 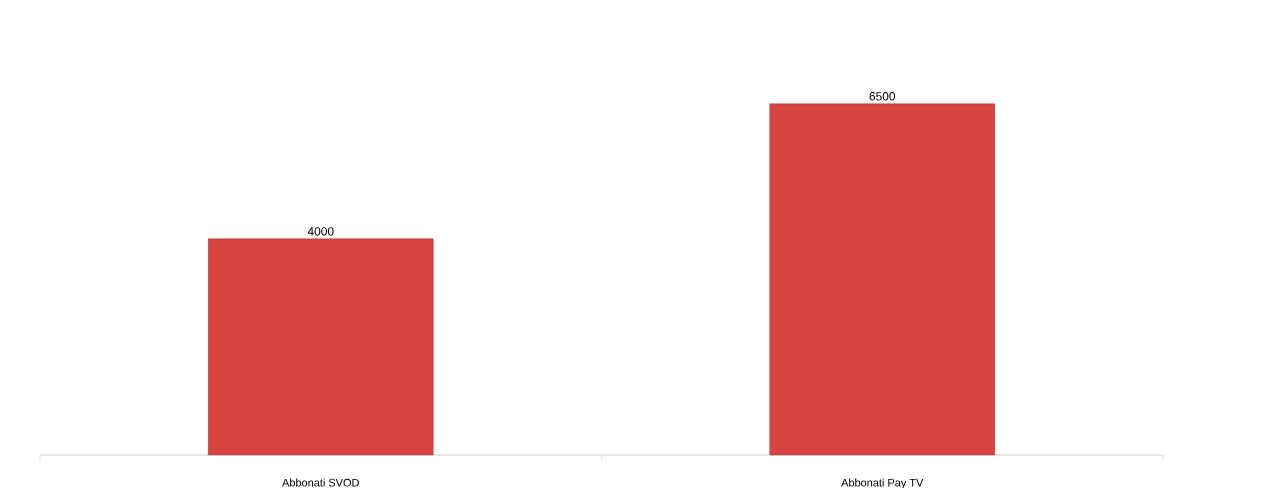 What do you see at coordinates (320, 231) in the screenshot?
I see `data-label: 4000` at bounding box center [320, 231].